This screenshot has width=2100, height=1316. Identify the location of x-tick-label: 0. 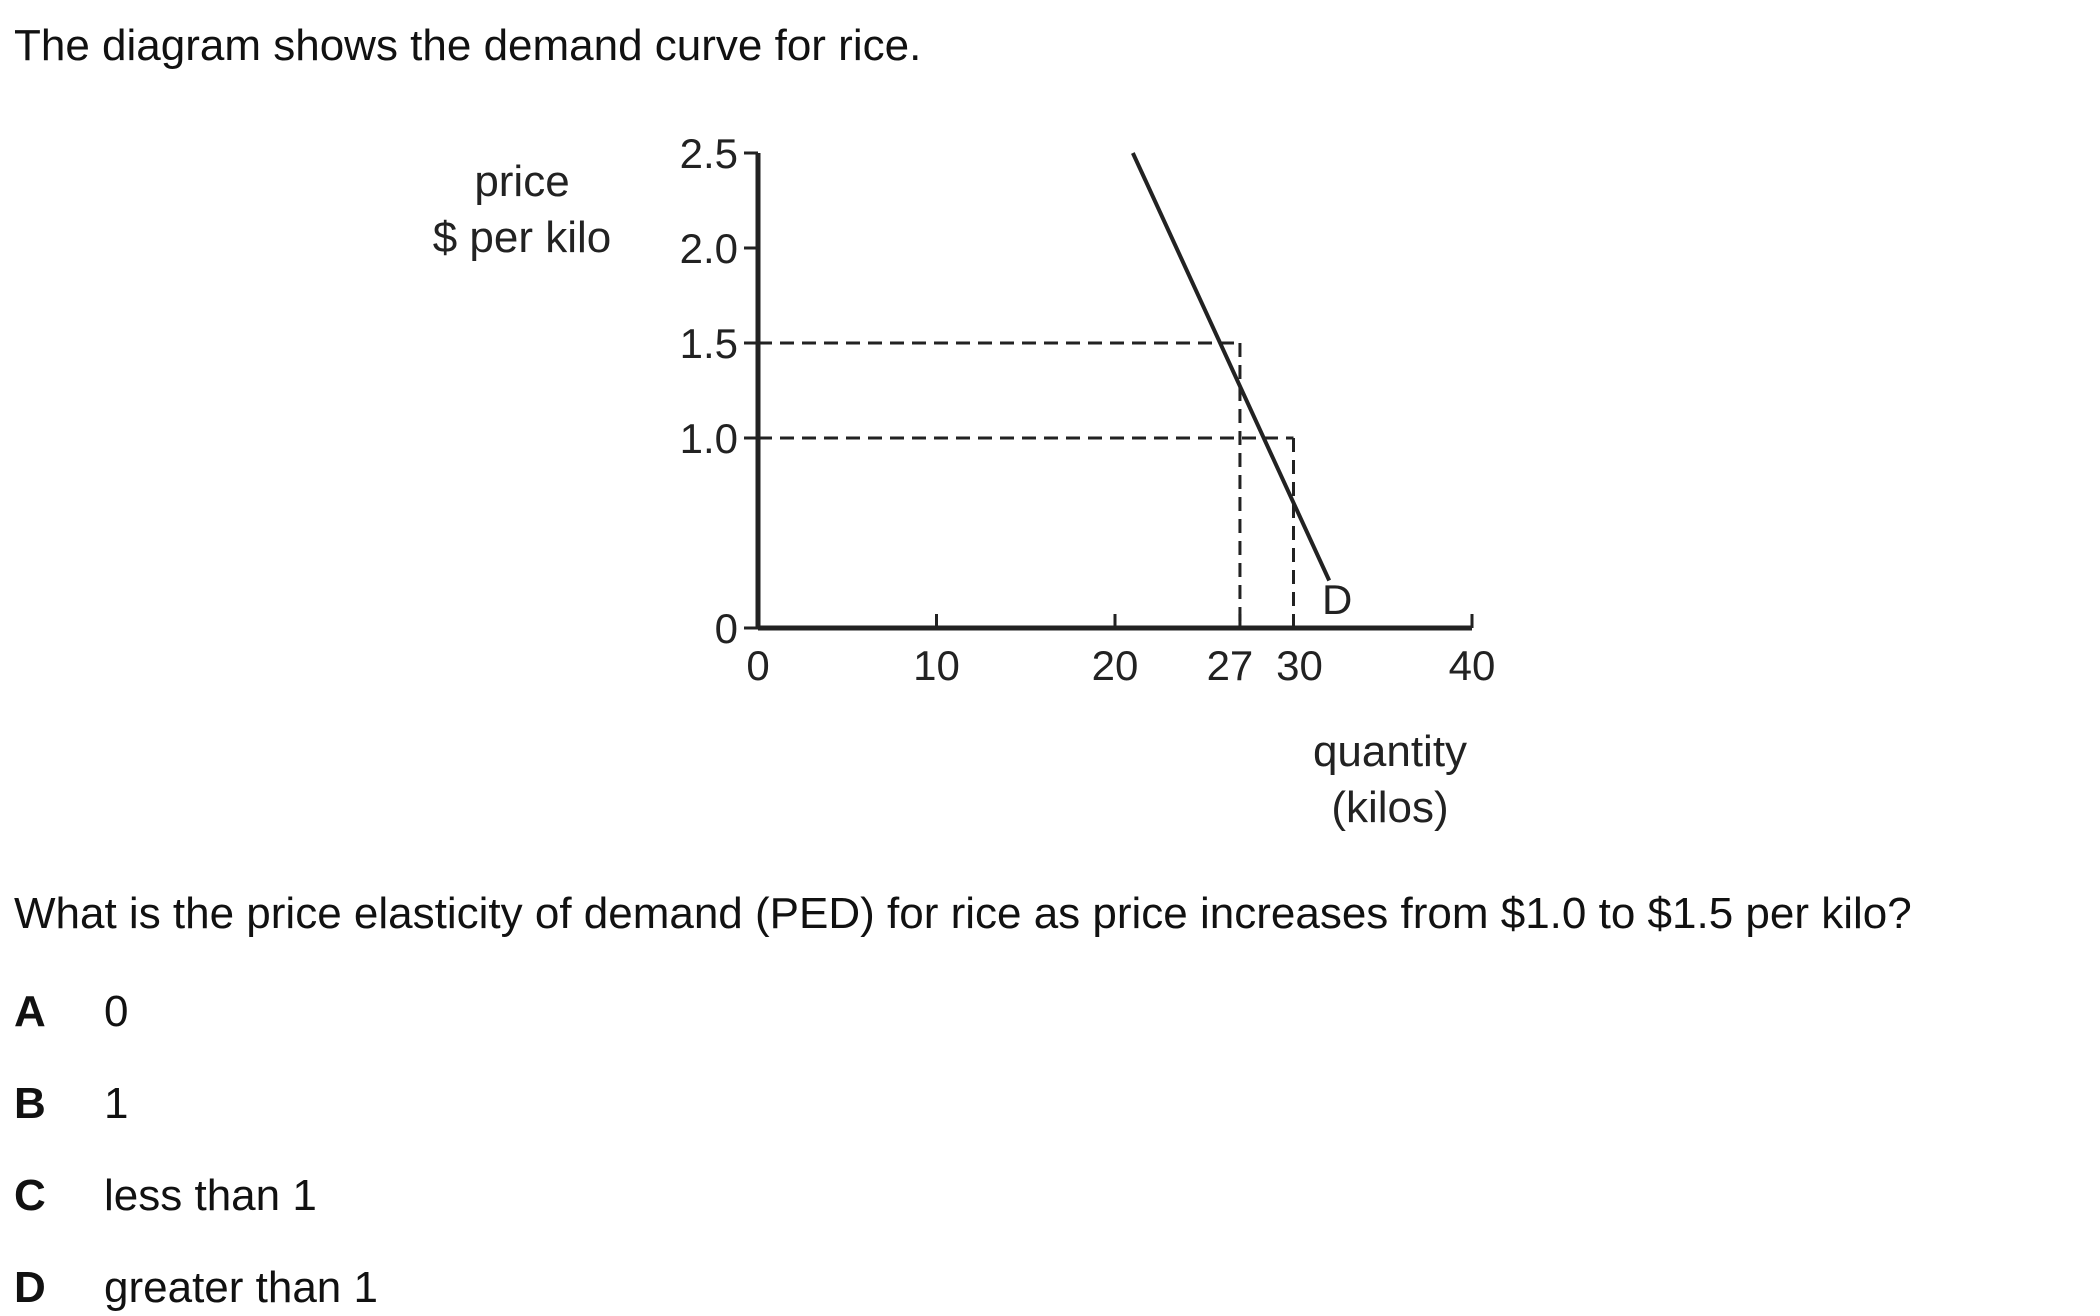
(757, 665).